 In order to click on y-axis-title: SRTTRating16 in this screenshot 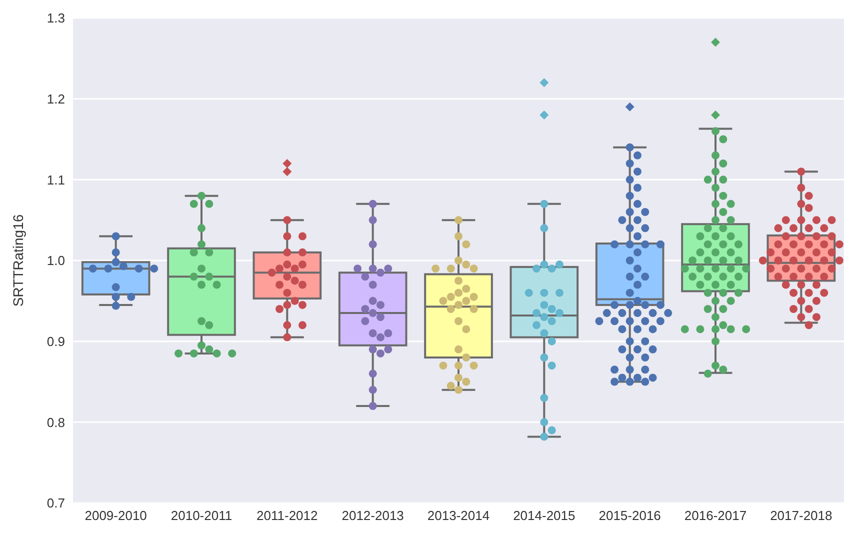, I will do `click(18, 260)`.